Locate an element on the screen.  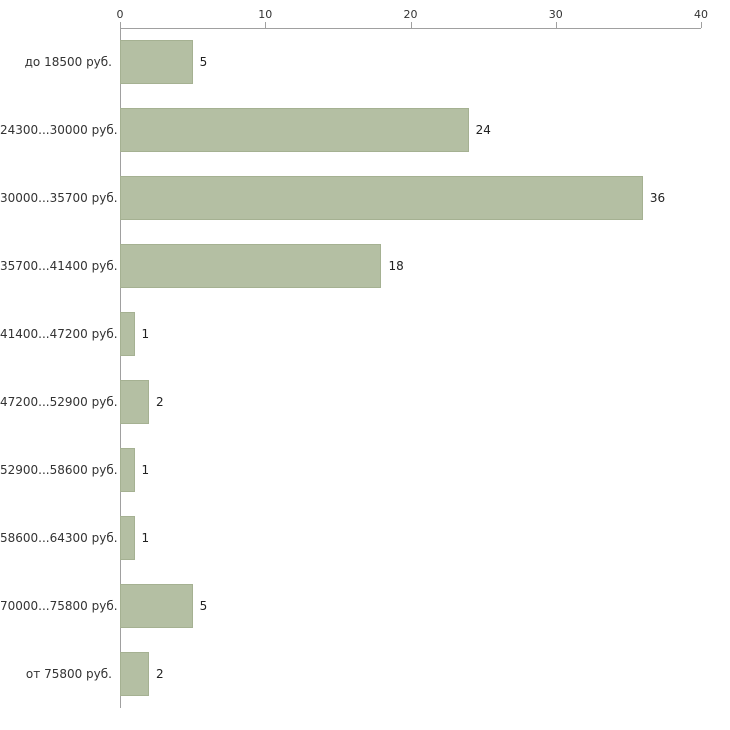
category-label: 35700...41400 руб. is located at coordinates (59, 266).